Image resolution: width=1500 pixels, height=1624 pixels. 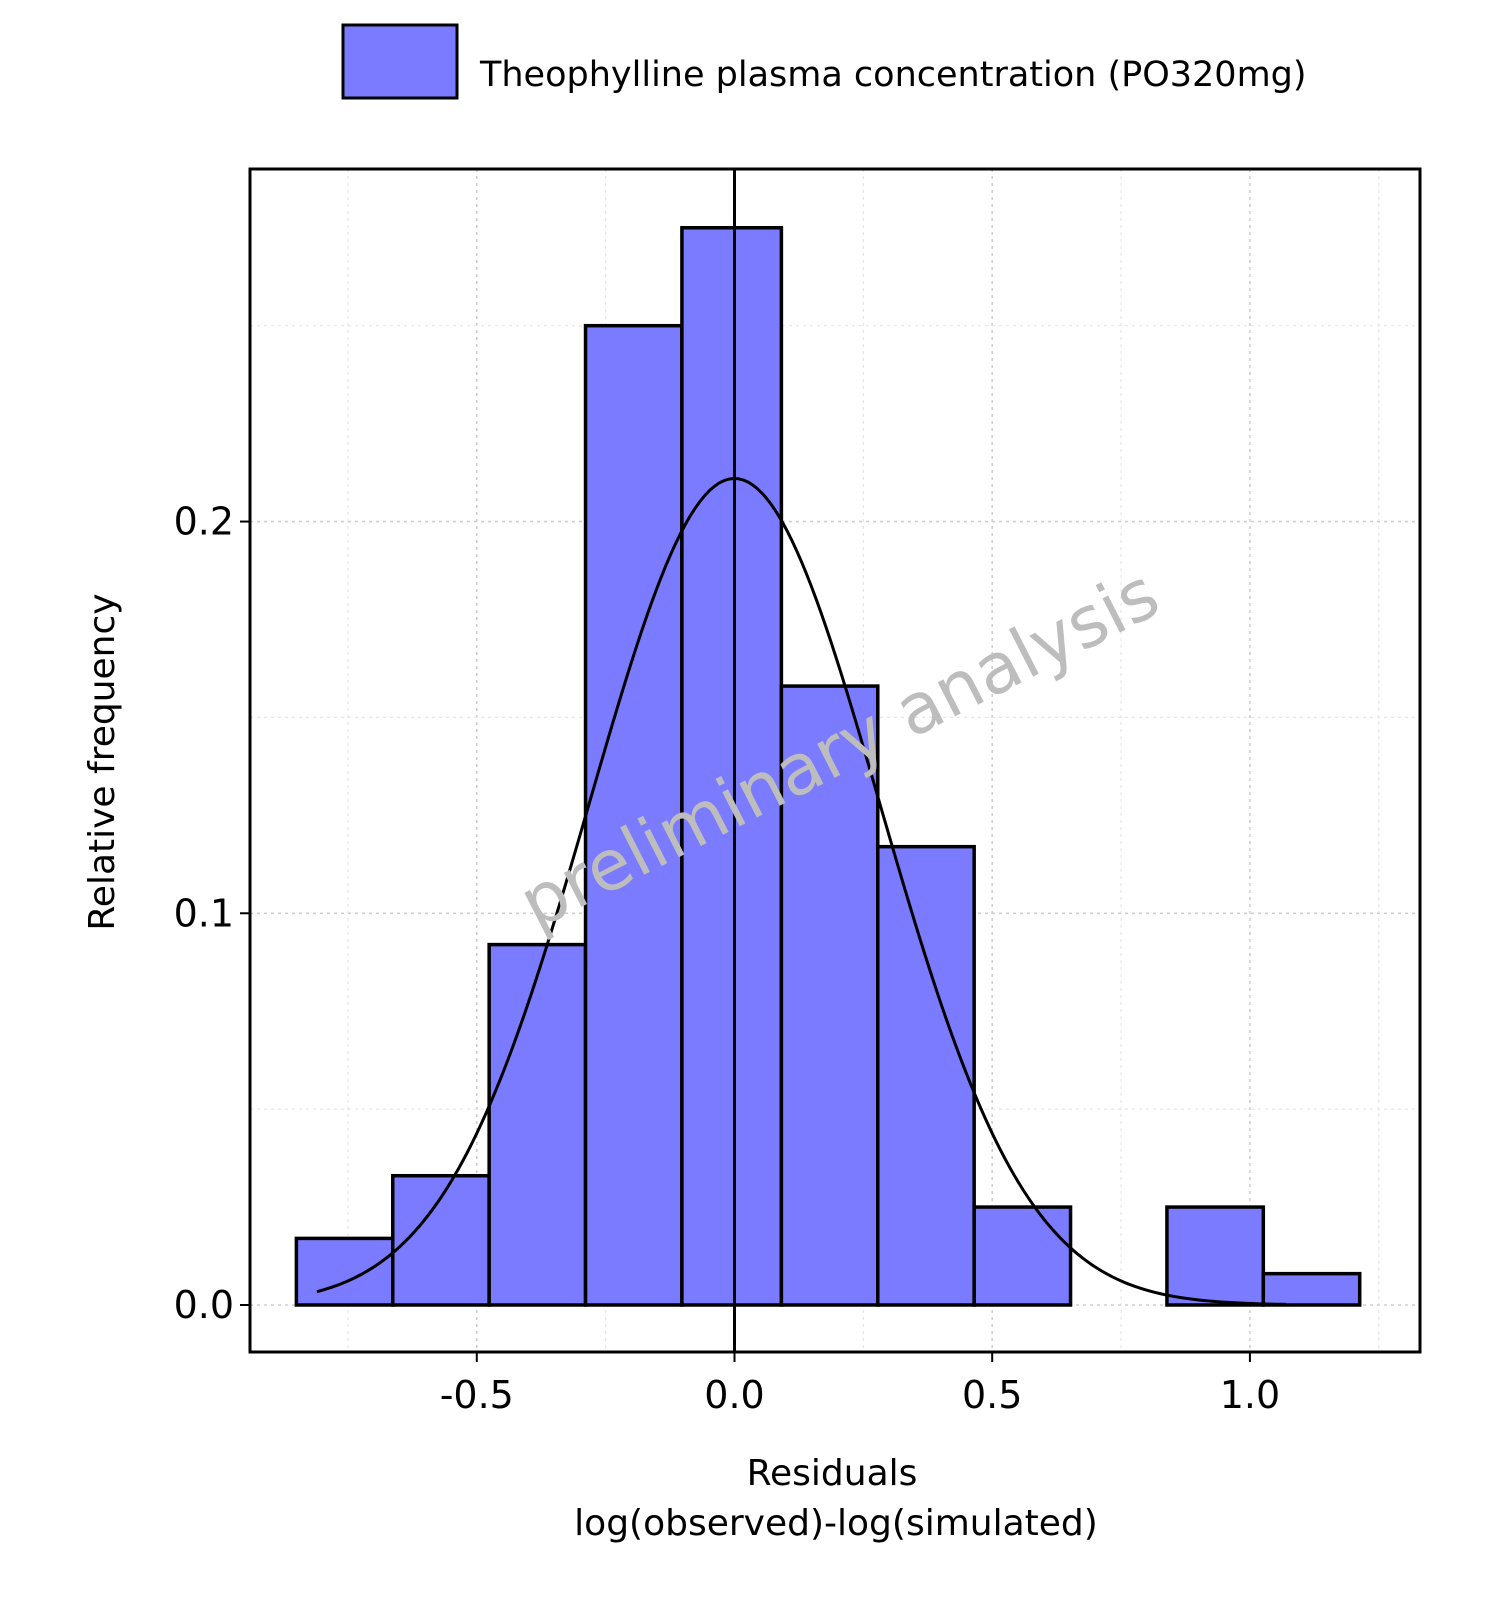 What do you see at coordinates (832, 1473) in the screenshot?
I see `x-axis-title-line1: Residuals` at bounding box center [832, 1473].